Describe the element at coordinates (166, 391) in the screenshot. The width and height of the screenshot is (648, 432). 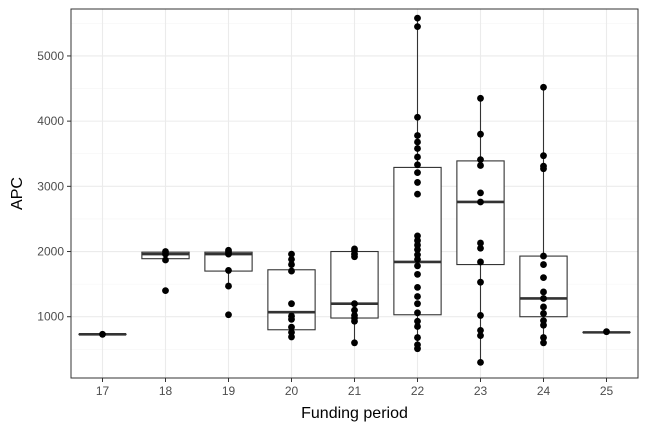
I see `x-tick-label: 18` at that location.